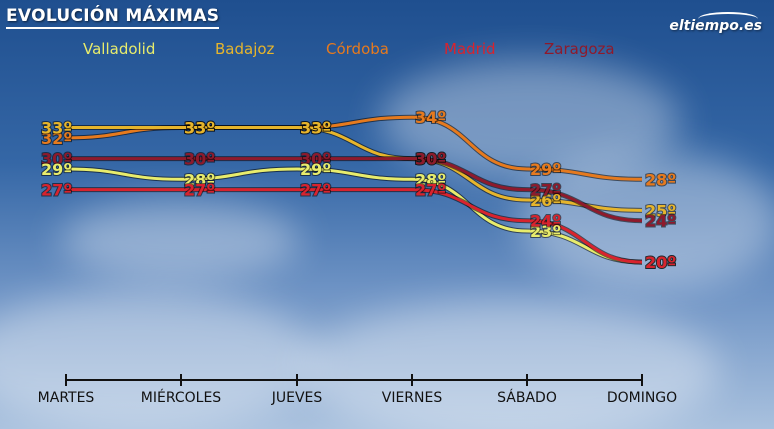  What do you see at coordinates (357, 49) in the screenshot?
I see `legend-item-crdoba: Córdoba` at bounding box center [357, 49].